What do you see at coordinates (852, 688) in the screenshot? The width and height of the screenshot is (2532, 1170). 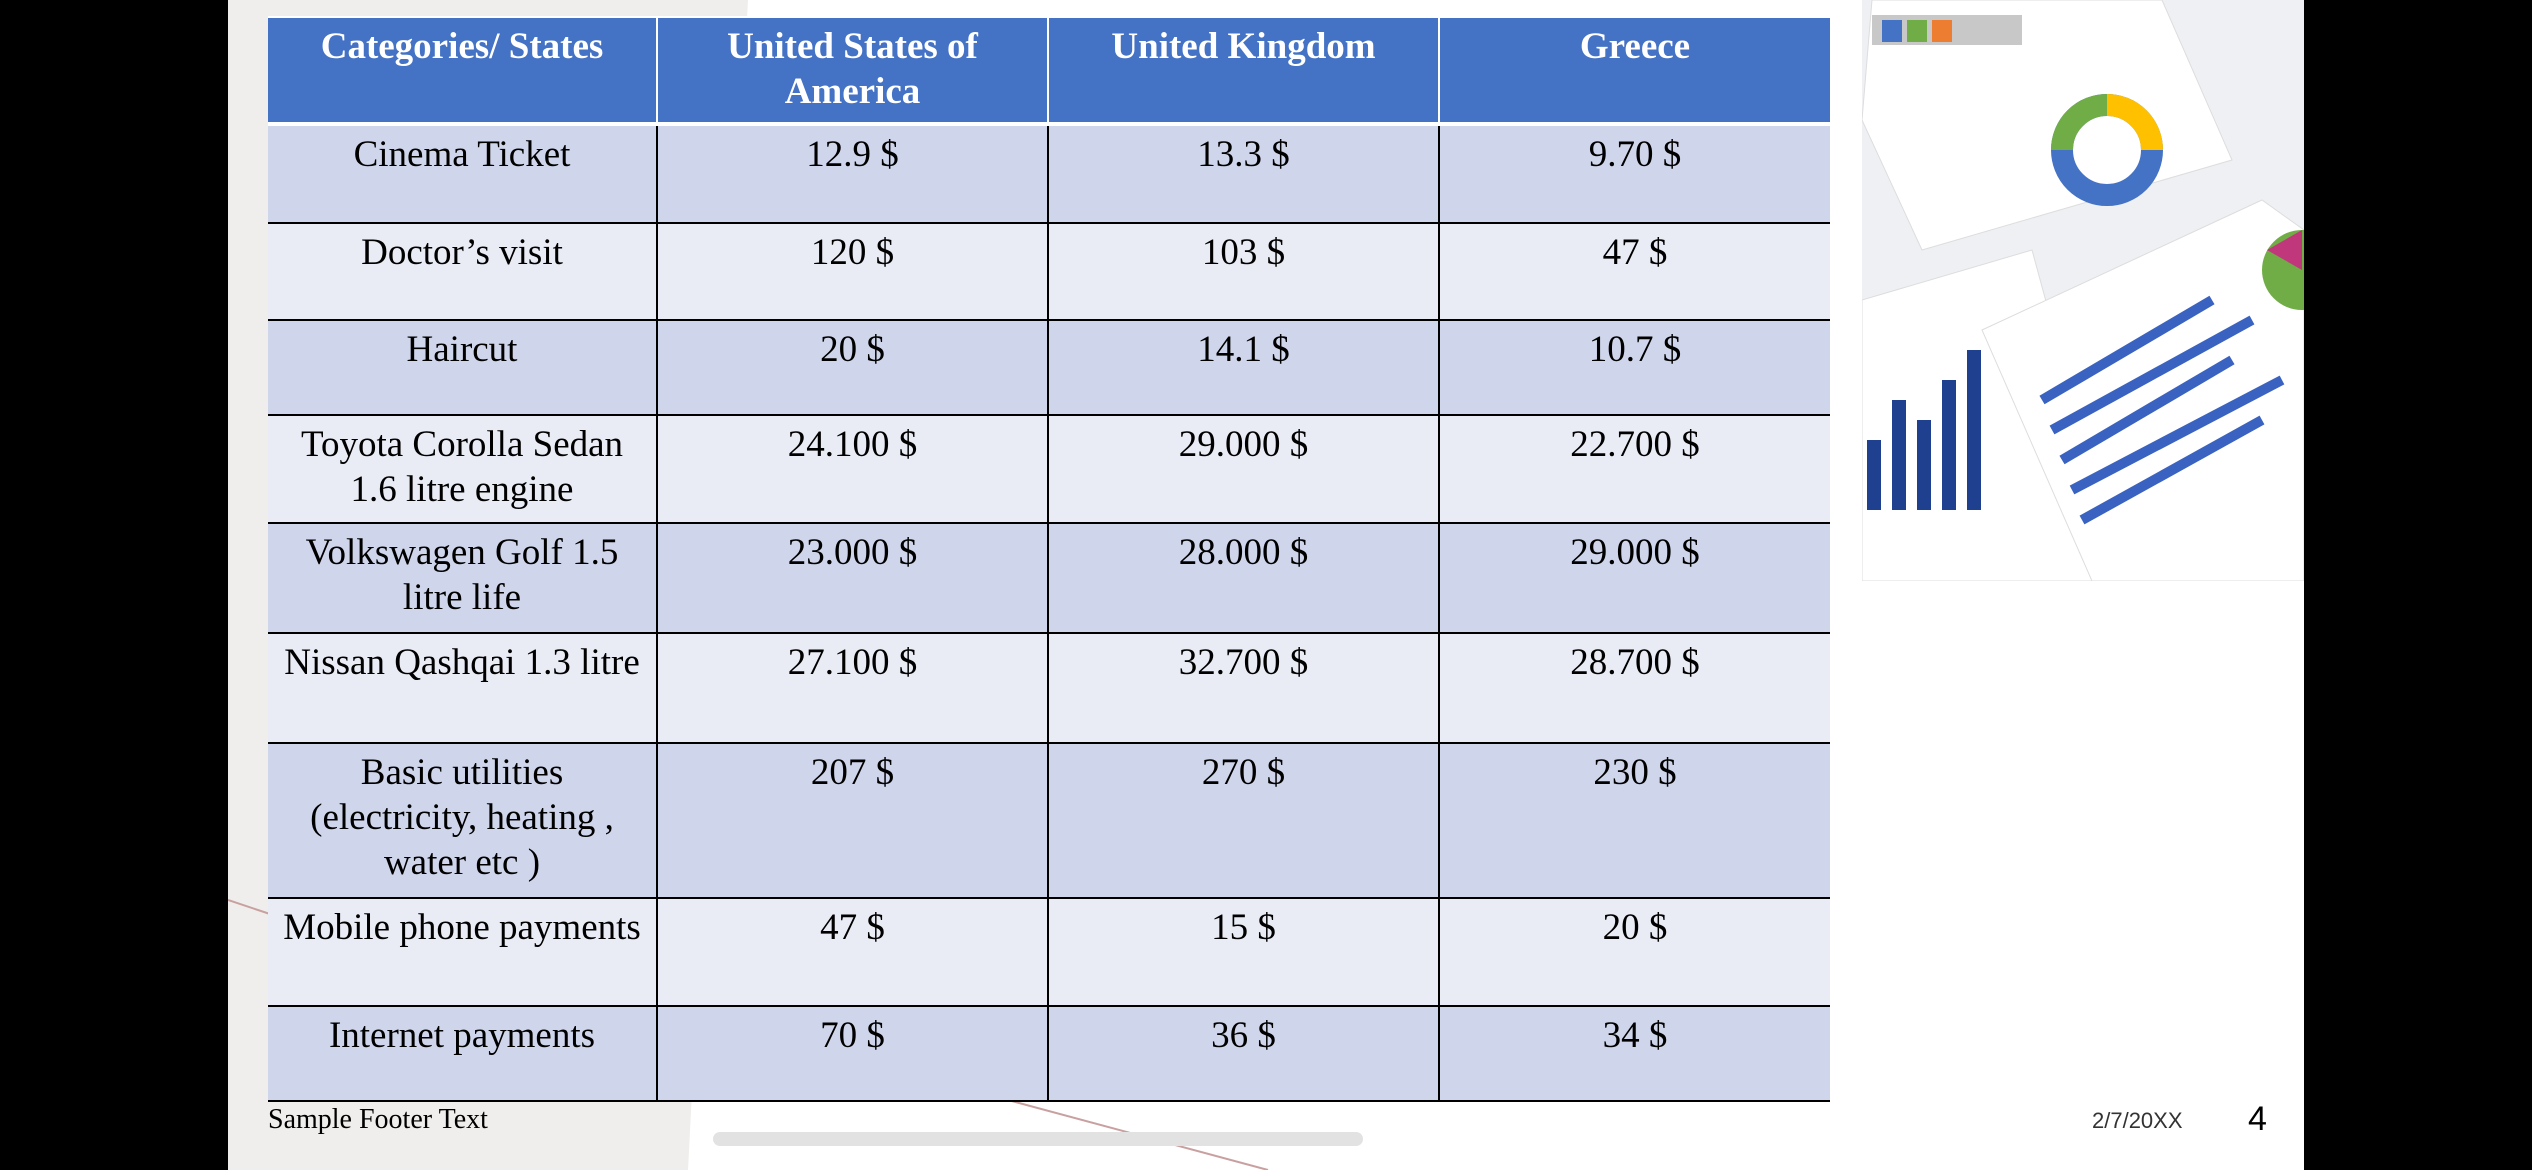 I see `price-cell: 27.100 $` at bounding box center [852, 688].